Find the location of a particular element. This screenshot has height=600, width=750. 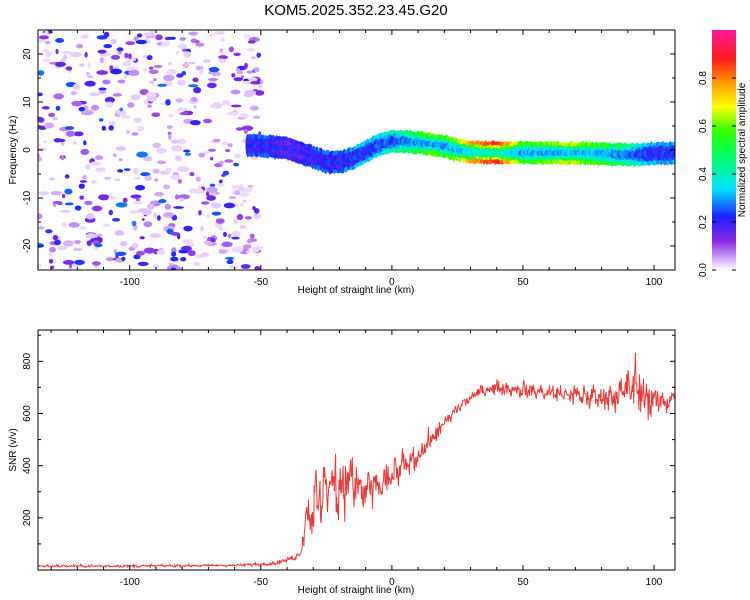

snr-xlabel: Height of straight line (km) is located at coordinates (356, 590).